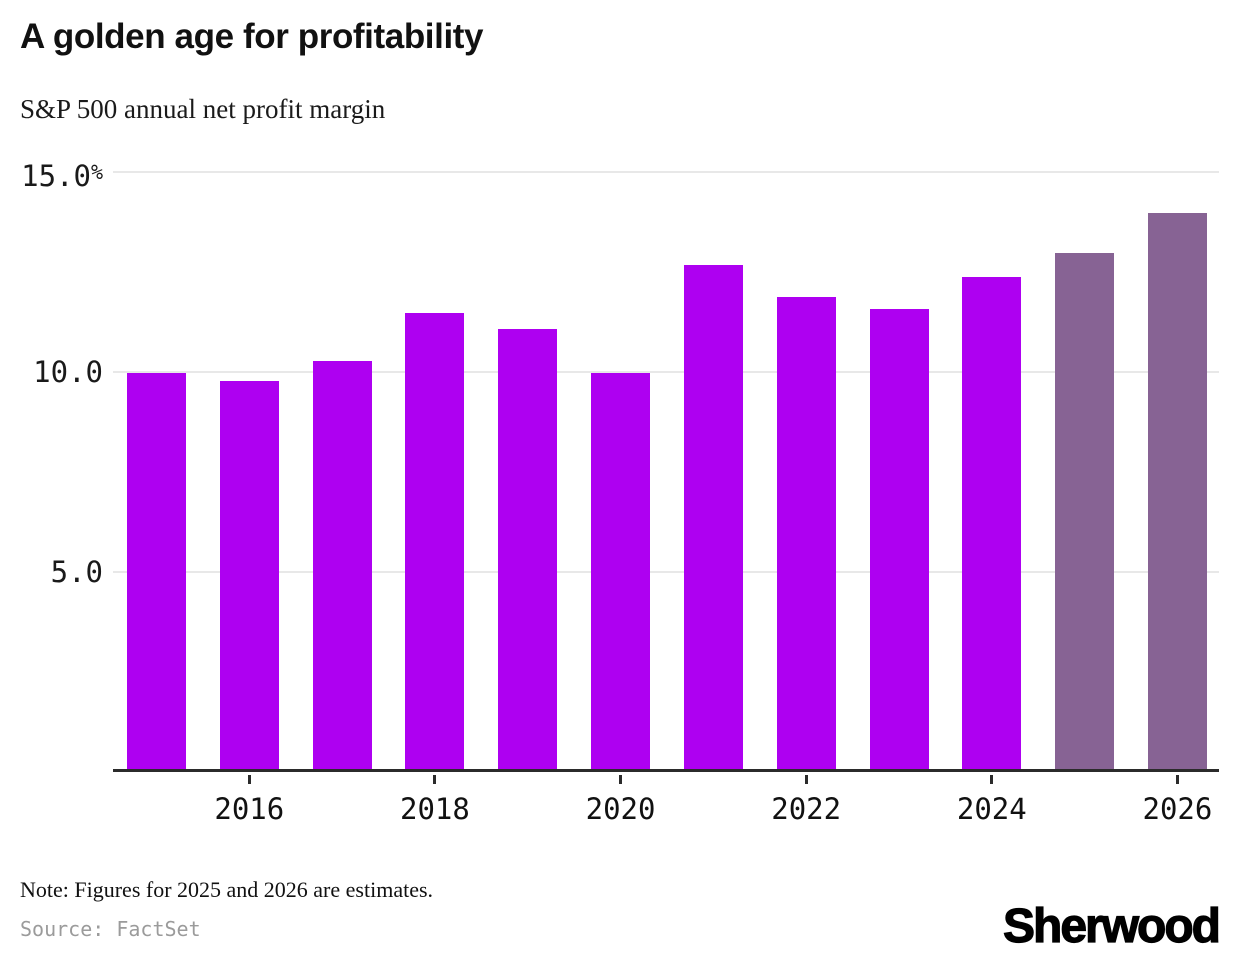 This screenshot has height=968, width=1240. What do you see at coordinates (899, 806) in the screenshot?
I see `x-slot-2023` at bounding box center [899, 806].